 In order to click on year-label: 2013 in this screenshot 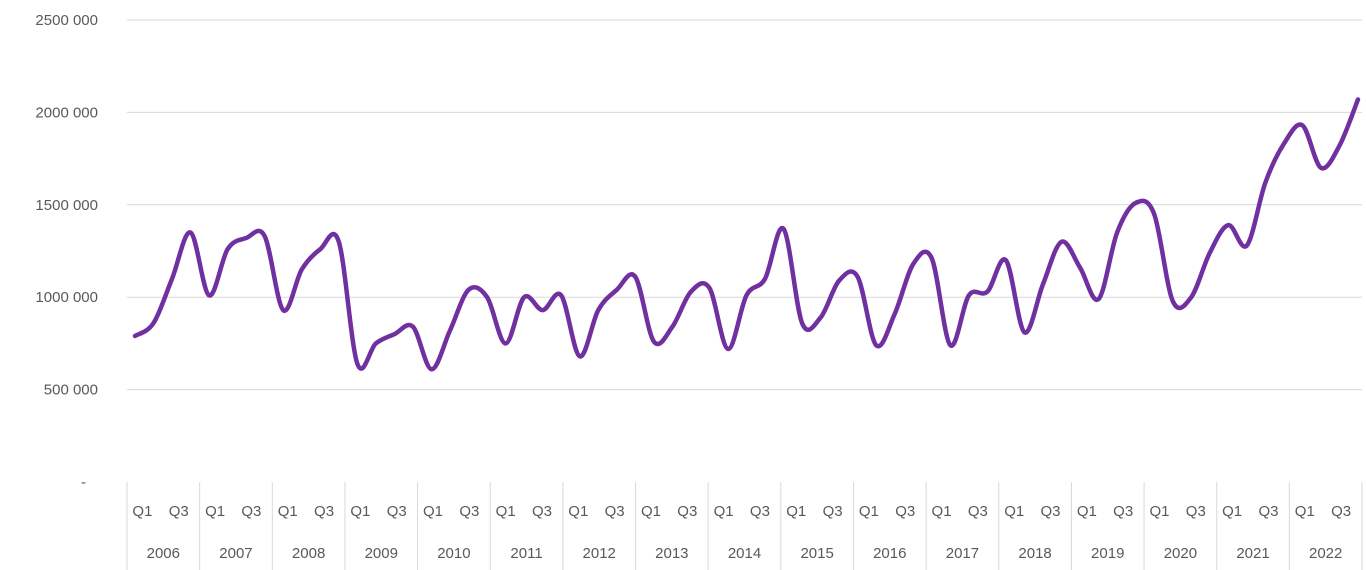, I will do `click(671, 553)`.